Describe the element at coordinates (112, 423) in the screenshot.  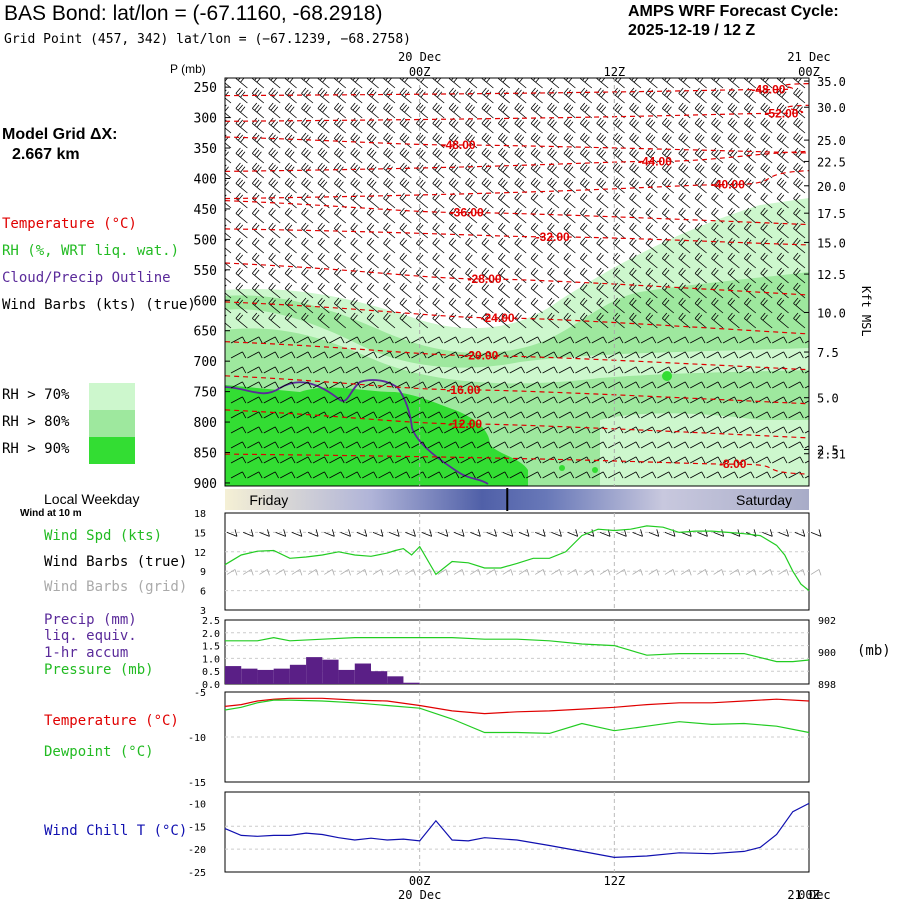
I see `rh80-swatch` at that location.